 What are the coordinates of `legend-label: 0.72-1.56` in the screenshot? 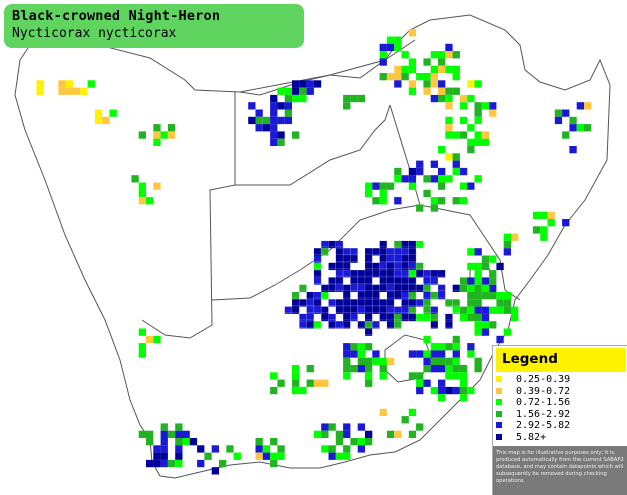 It's located at (543, 402).